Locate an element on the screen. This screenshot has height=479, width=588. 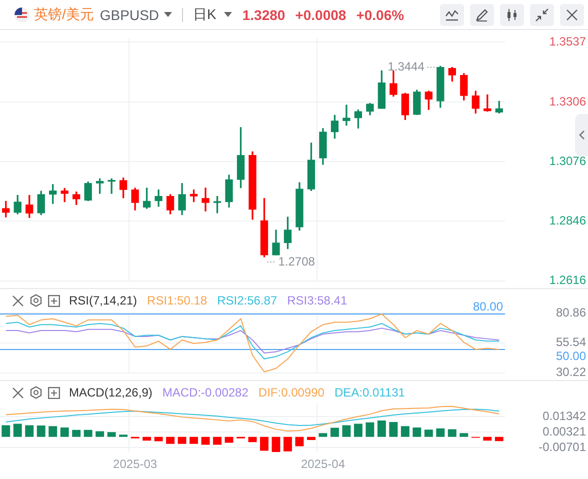
x-tick-label: 2025-03 is located at coordinates (135, 464).